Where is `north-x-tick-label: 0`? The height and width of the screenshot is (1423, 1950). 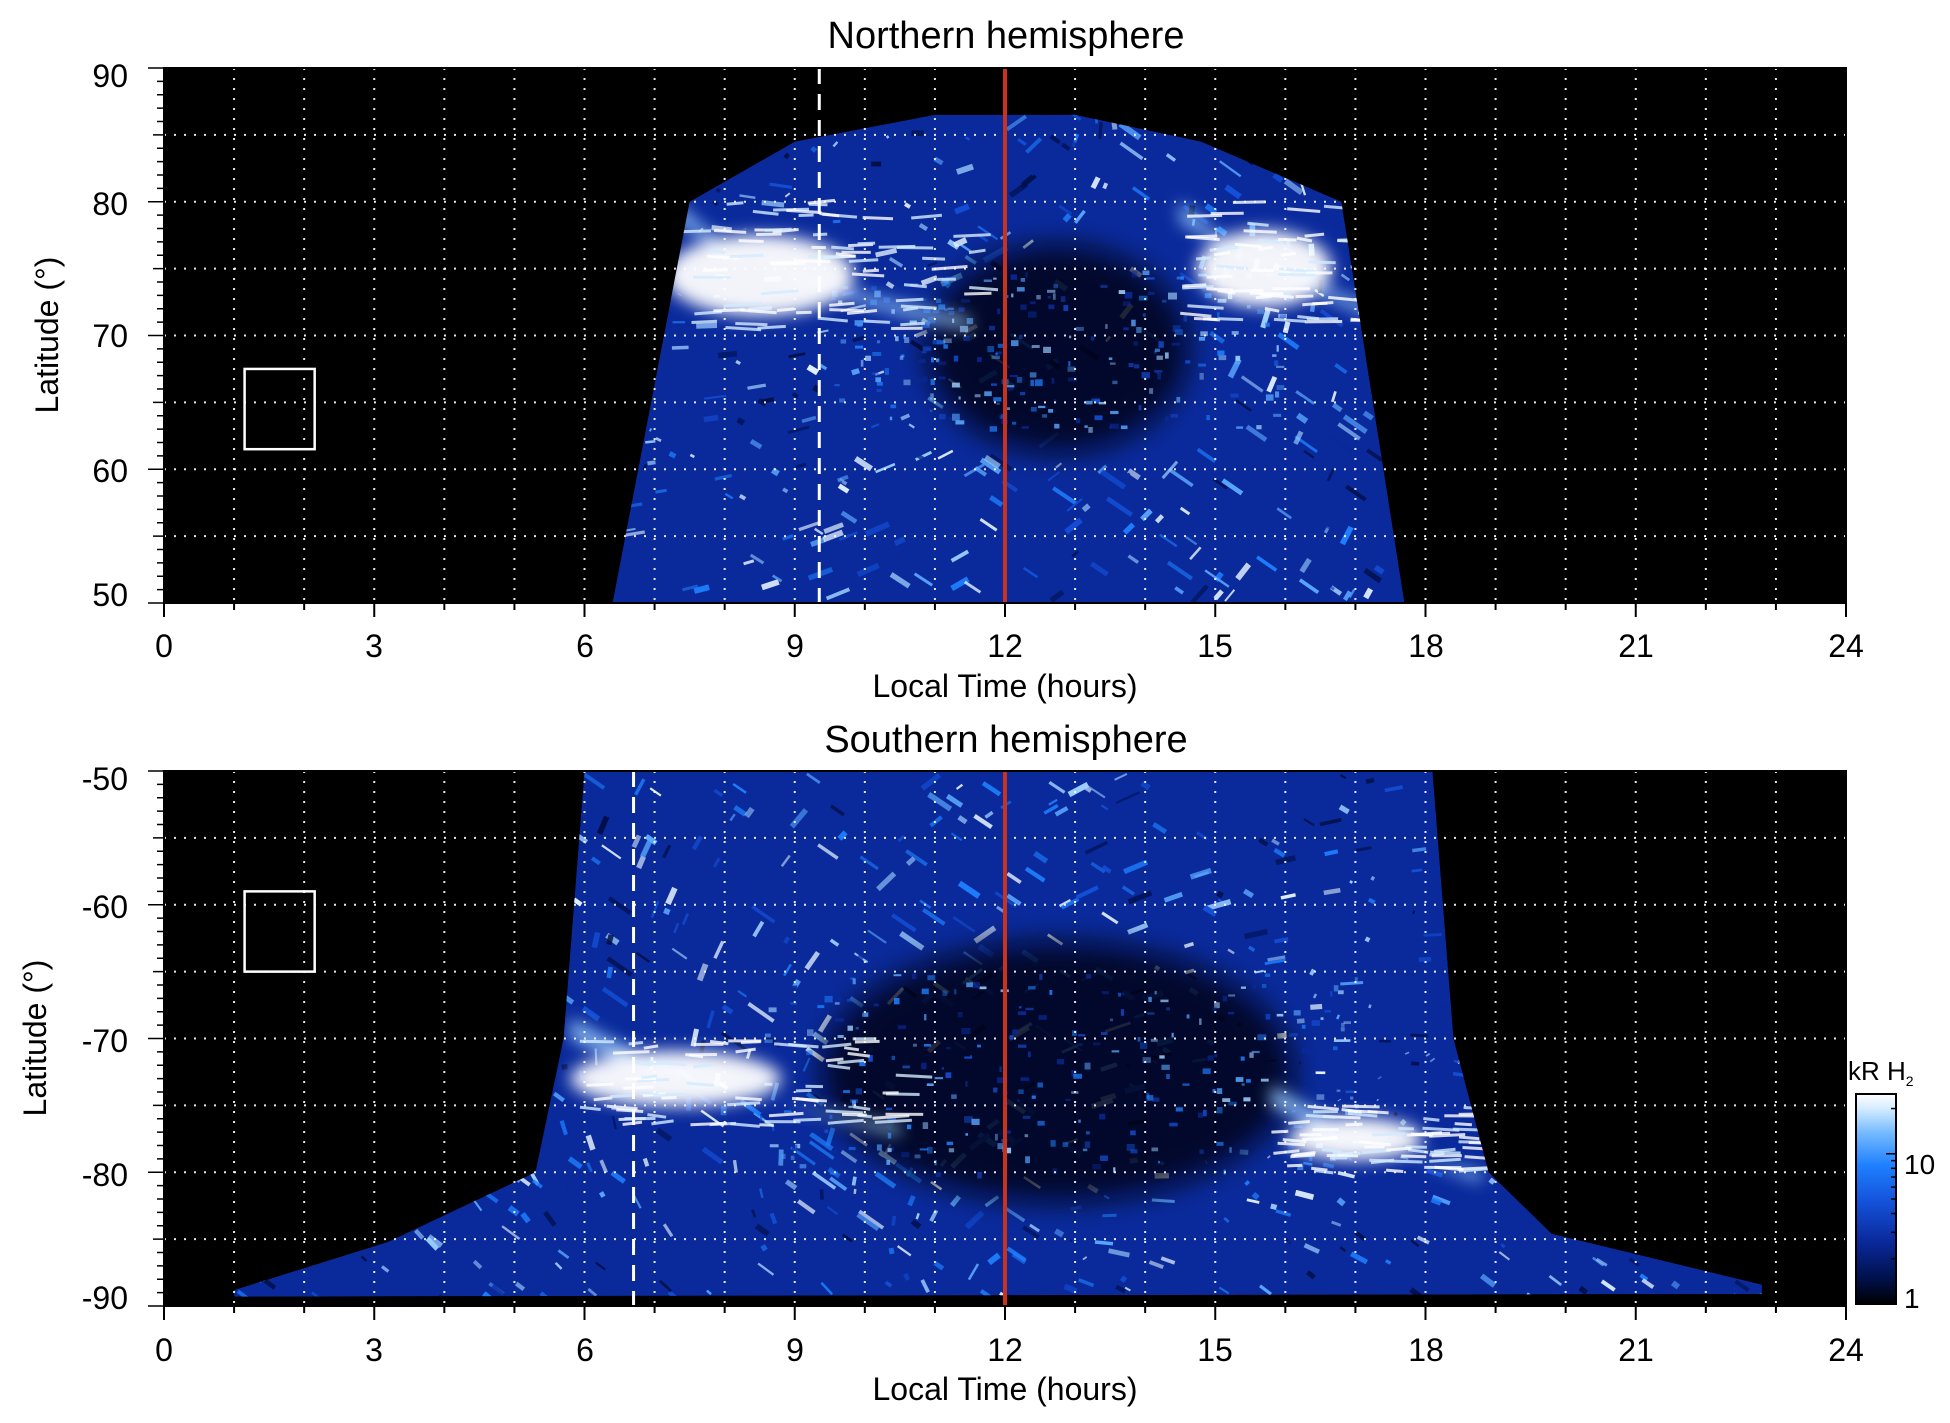 north-x-tick-label: 0 is located at coordinates (164, 646).